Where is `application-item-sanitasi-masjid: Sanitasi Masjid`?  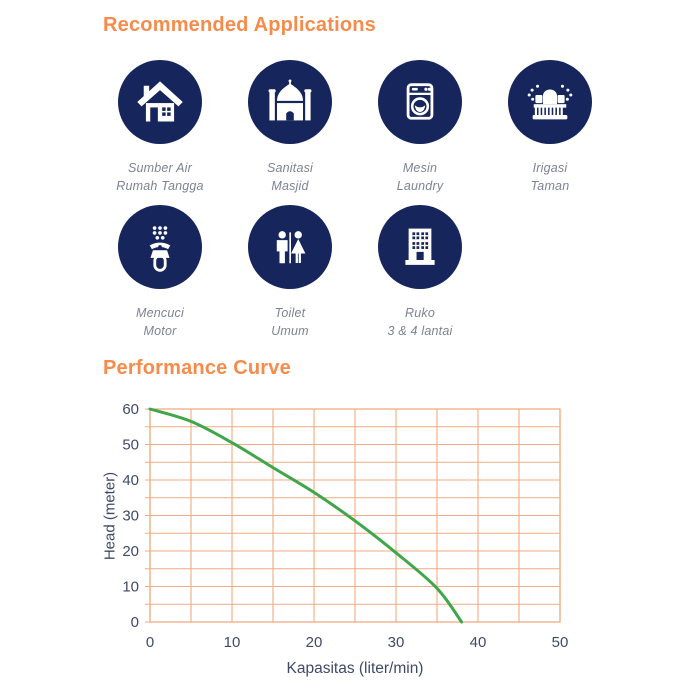
application-item-sanitasi-masjid: Sanitasi Masjid is located at coordinates (290, 128).